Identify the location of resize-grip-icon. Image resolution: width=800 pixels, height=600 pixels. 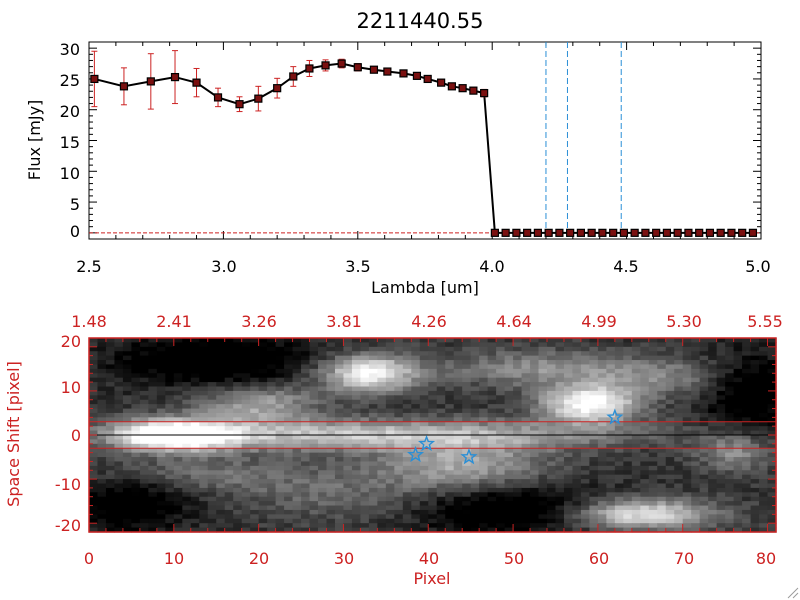
(792, 592).